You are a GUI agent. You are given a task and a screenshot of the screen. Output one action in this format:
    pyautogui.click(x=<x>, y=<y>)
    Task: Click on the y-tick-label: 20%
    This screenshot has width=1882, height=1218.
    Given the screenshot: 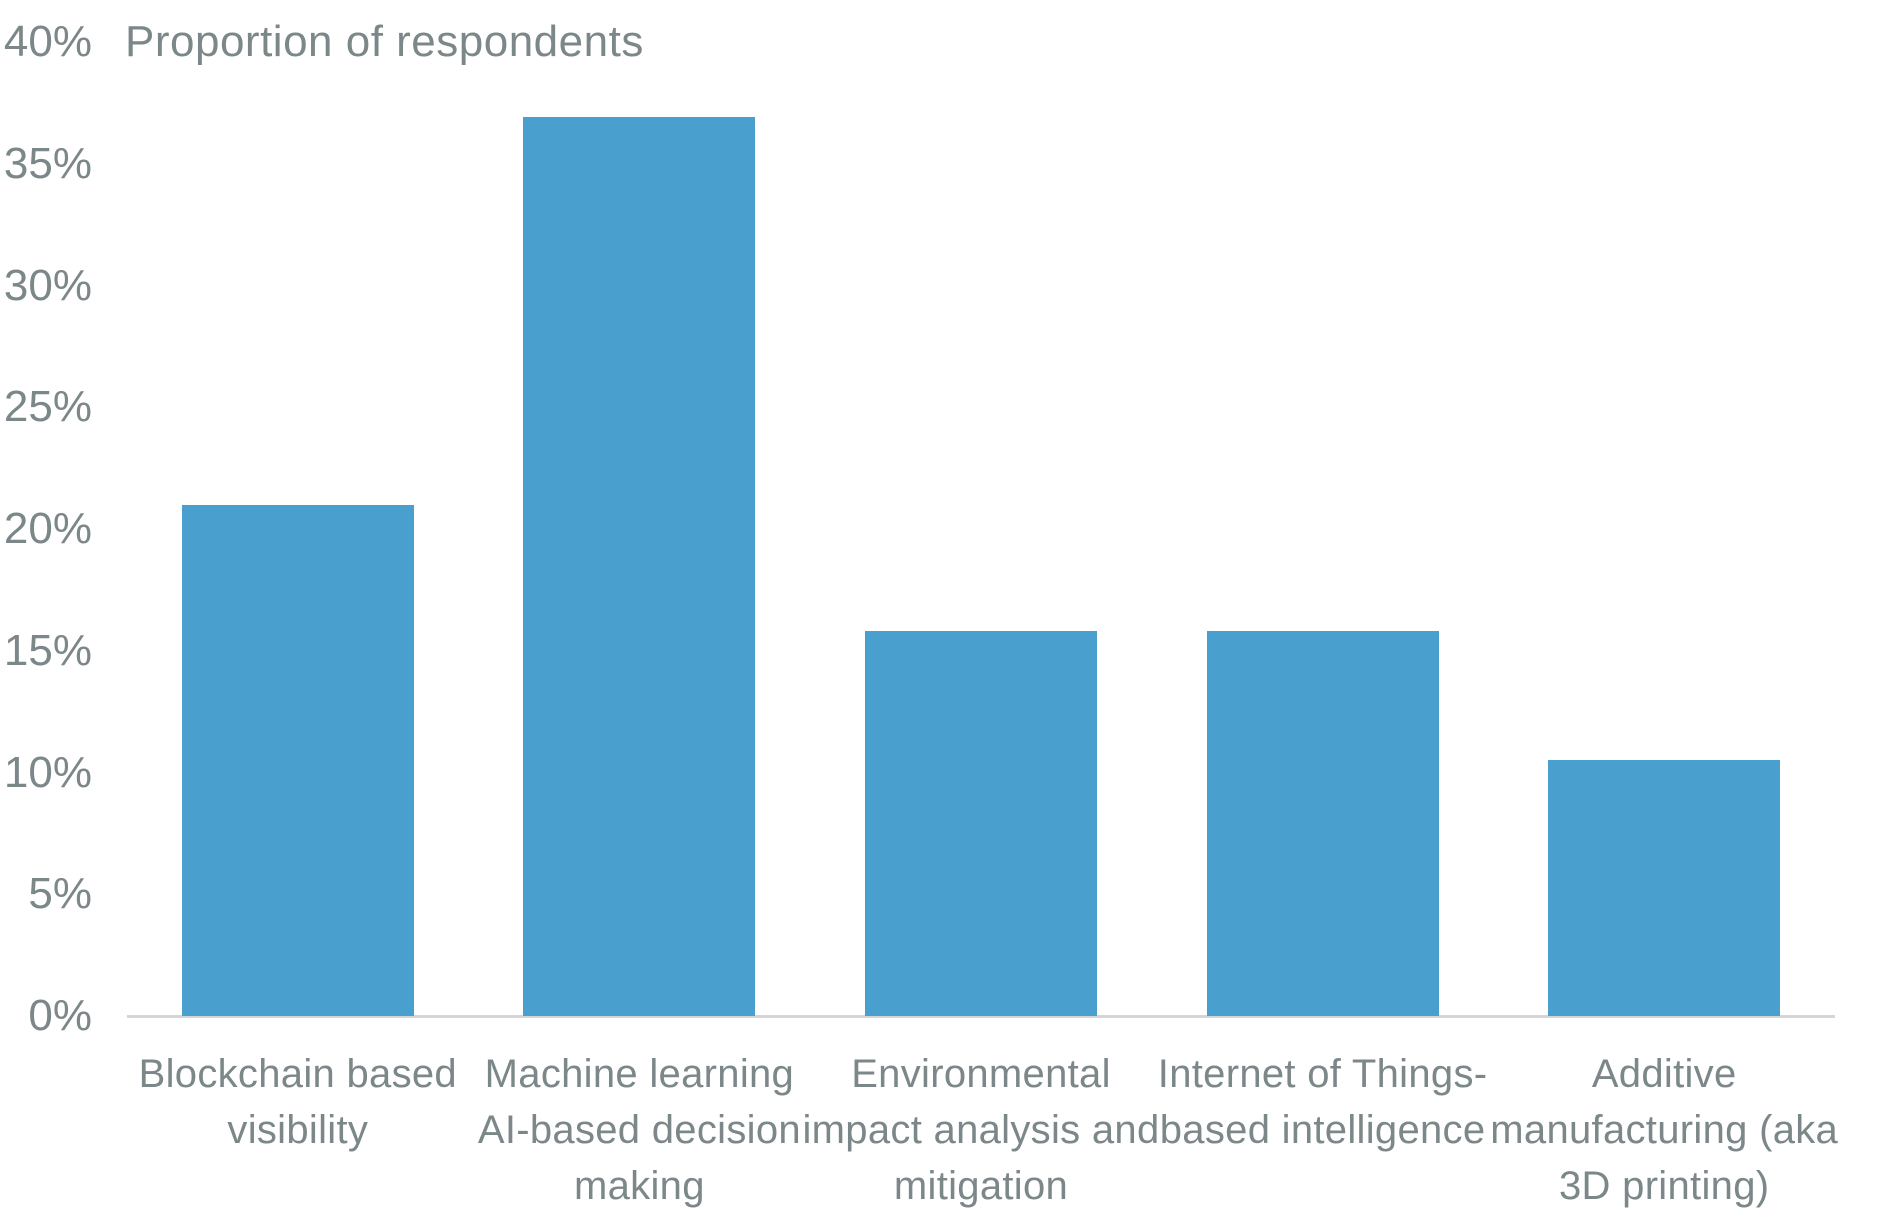 What is the action you would take?
    pyautogui.click(x=47, y=528)
    